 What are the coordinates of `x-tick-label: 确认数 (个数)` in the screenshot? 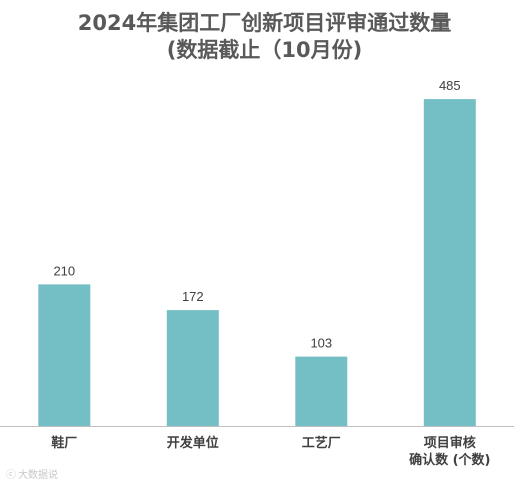 It's located at (449, 460).